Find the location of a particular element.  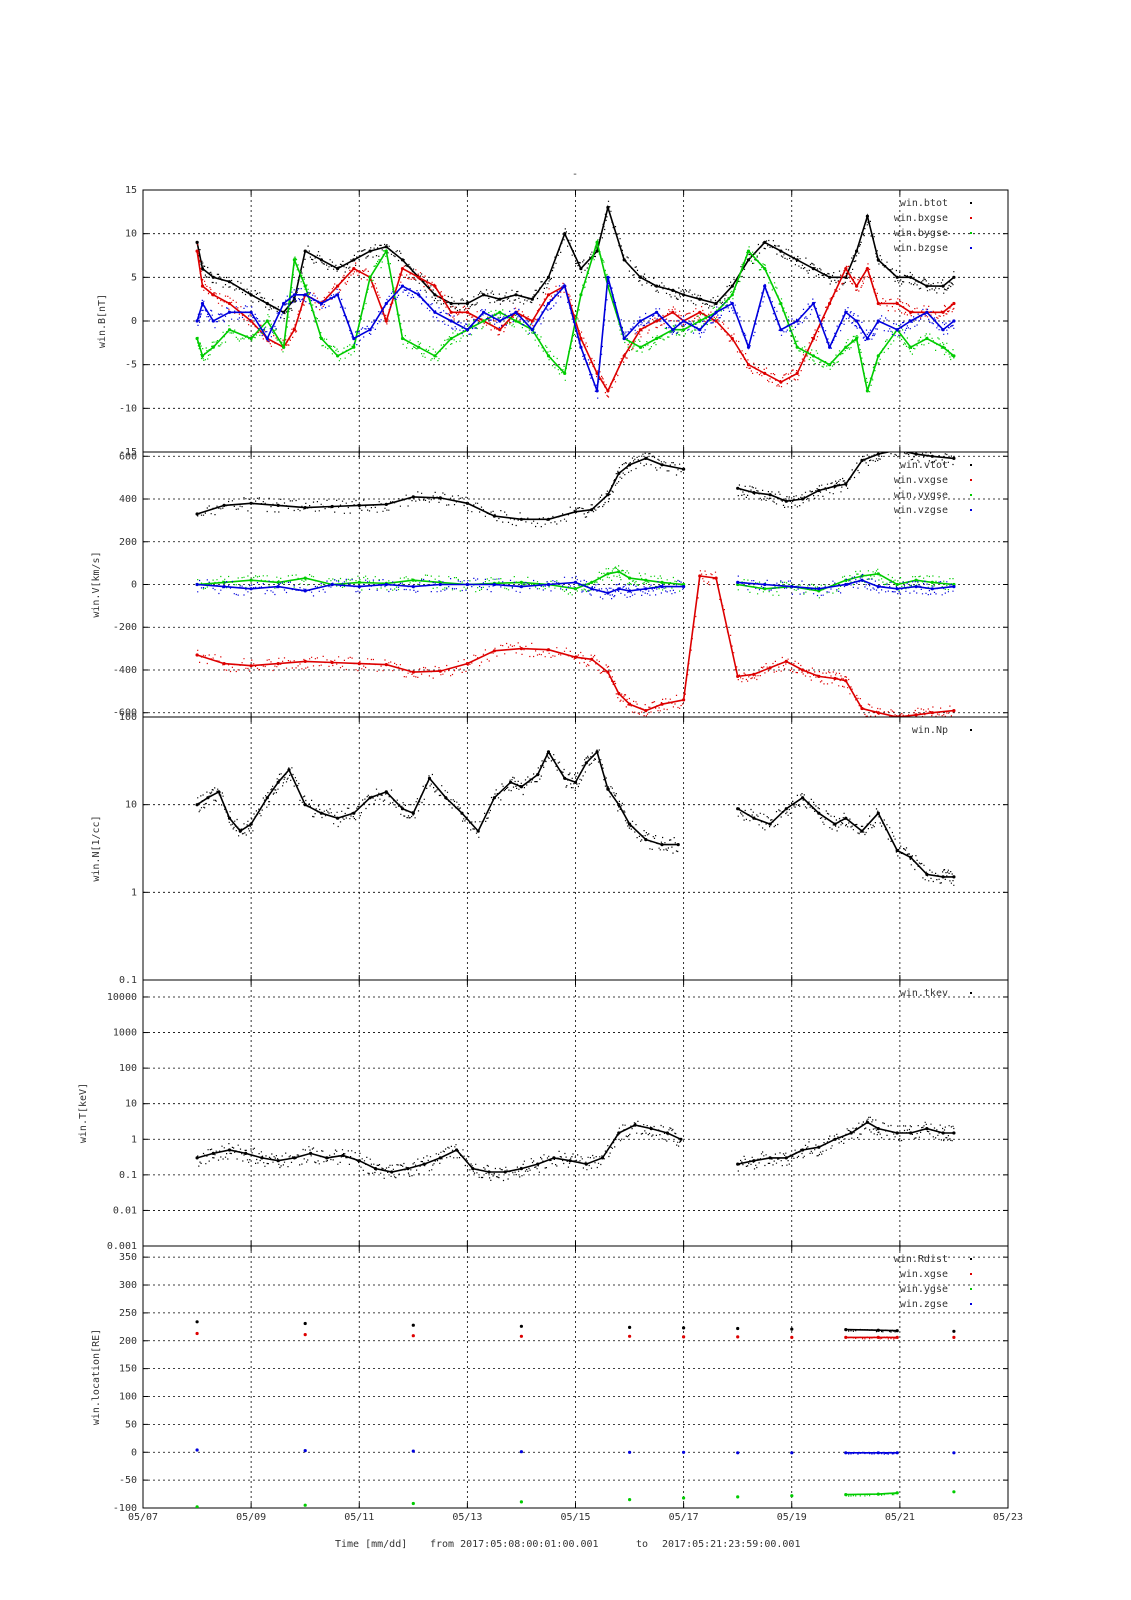

series-win.vzgse is located at coordinates (575, 586).